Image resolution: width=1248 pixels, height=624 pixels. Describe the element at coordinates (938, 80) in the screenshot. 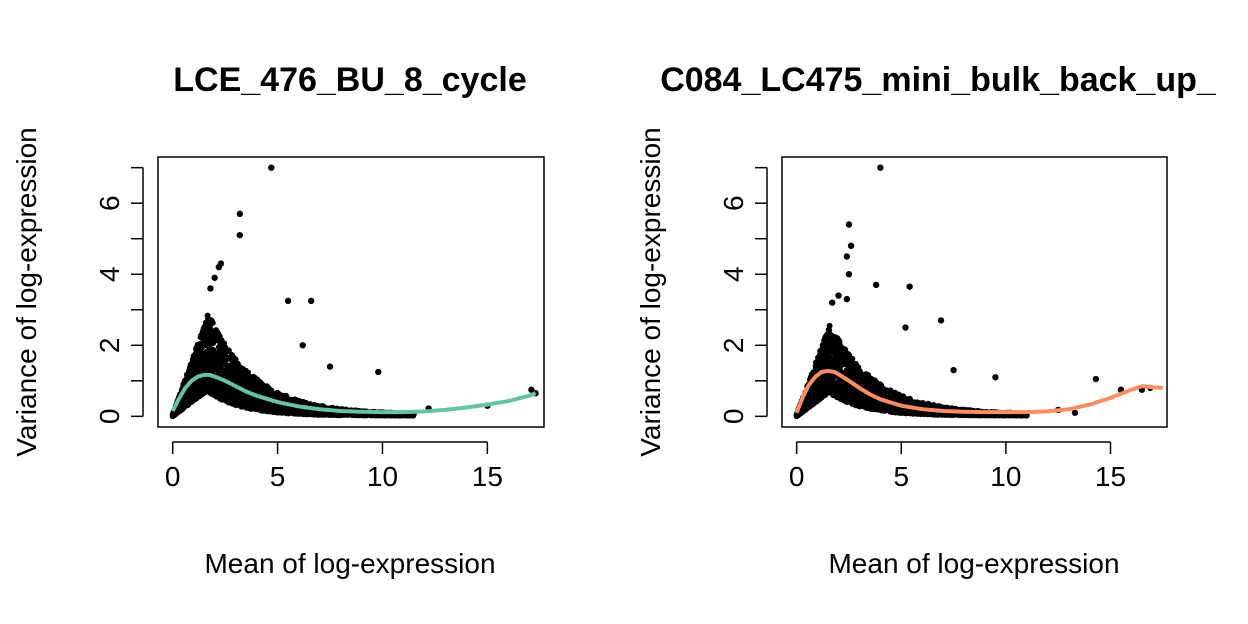

I see `chart-title: C084_LC475_mini_bulk_back_up_` at that location.